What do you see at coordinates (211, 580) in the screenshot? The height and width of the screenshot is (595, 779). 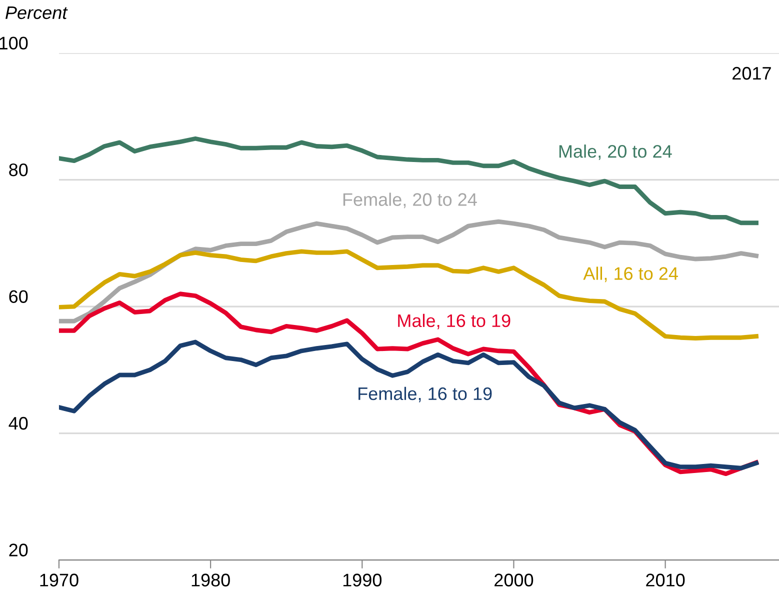 I see `x-tick-label: 1980` at bounding box center [211, 580].